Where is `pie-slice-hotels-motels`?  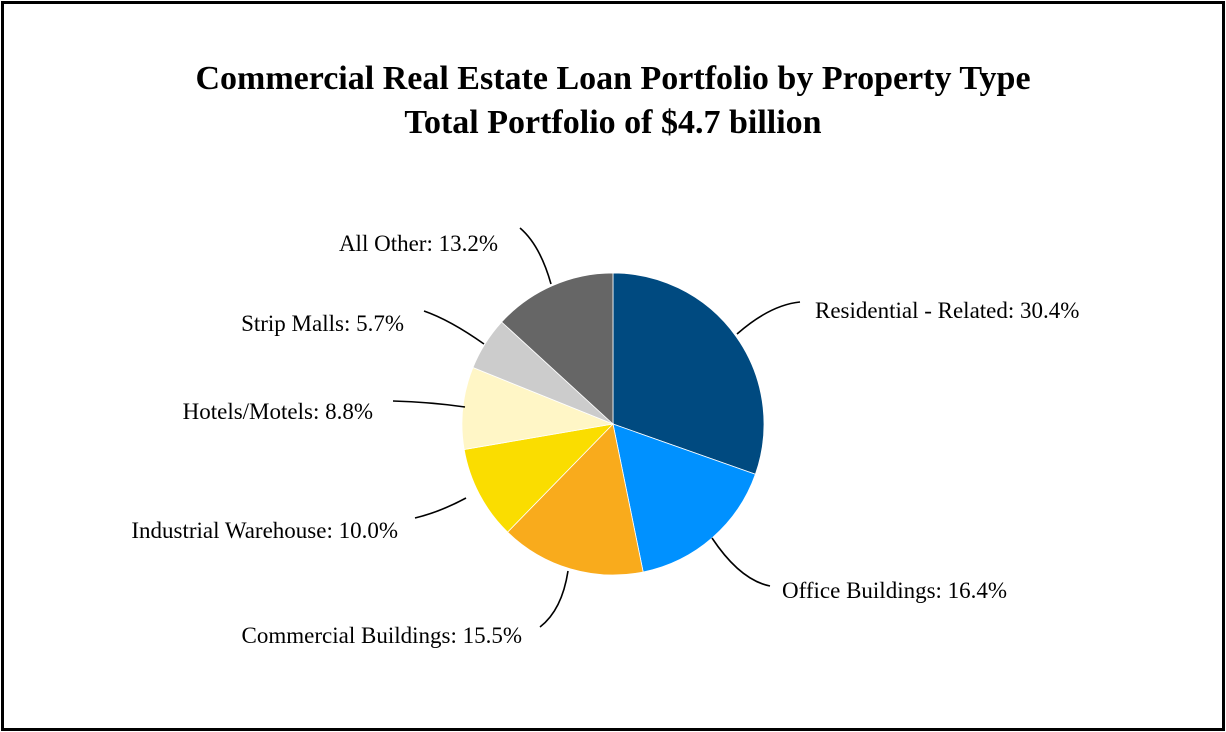 pie-slice-hotels-motels is located at coordinates (538, 408).